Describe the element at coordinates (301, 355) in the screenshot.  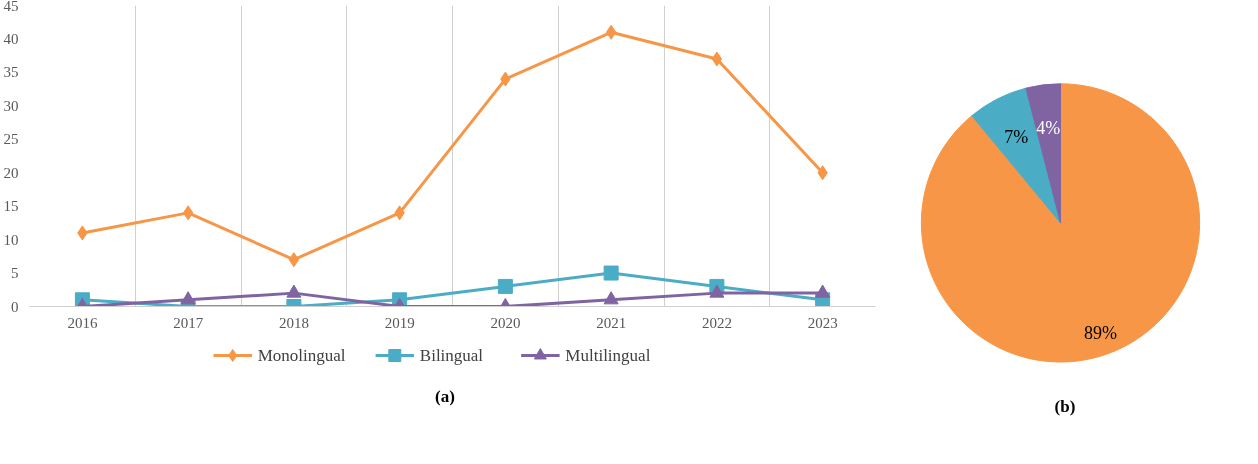
I see `legend-label: Monolingual` at that location.